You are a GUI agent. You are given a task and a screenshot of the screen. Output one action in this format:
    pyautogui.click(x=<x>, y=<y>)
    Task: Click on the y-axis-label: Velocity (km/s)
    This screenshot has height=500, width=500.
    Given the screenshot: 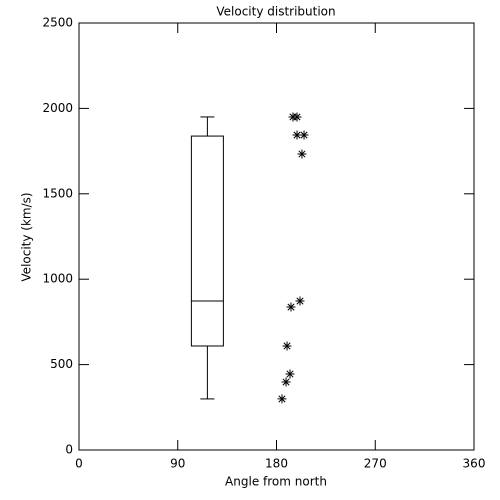 What is the action you would take?
    pyautogui.click(x=27, y=236)
    